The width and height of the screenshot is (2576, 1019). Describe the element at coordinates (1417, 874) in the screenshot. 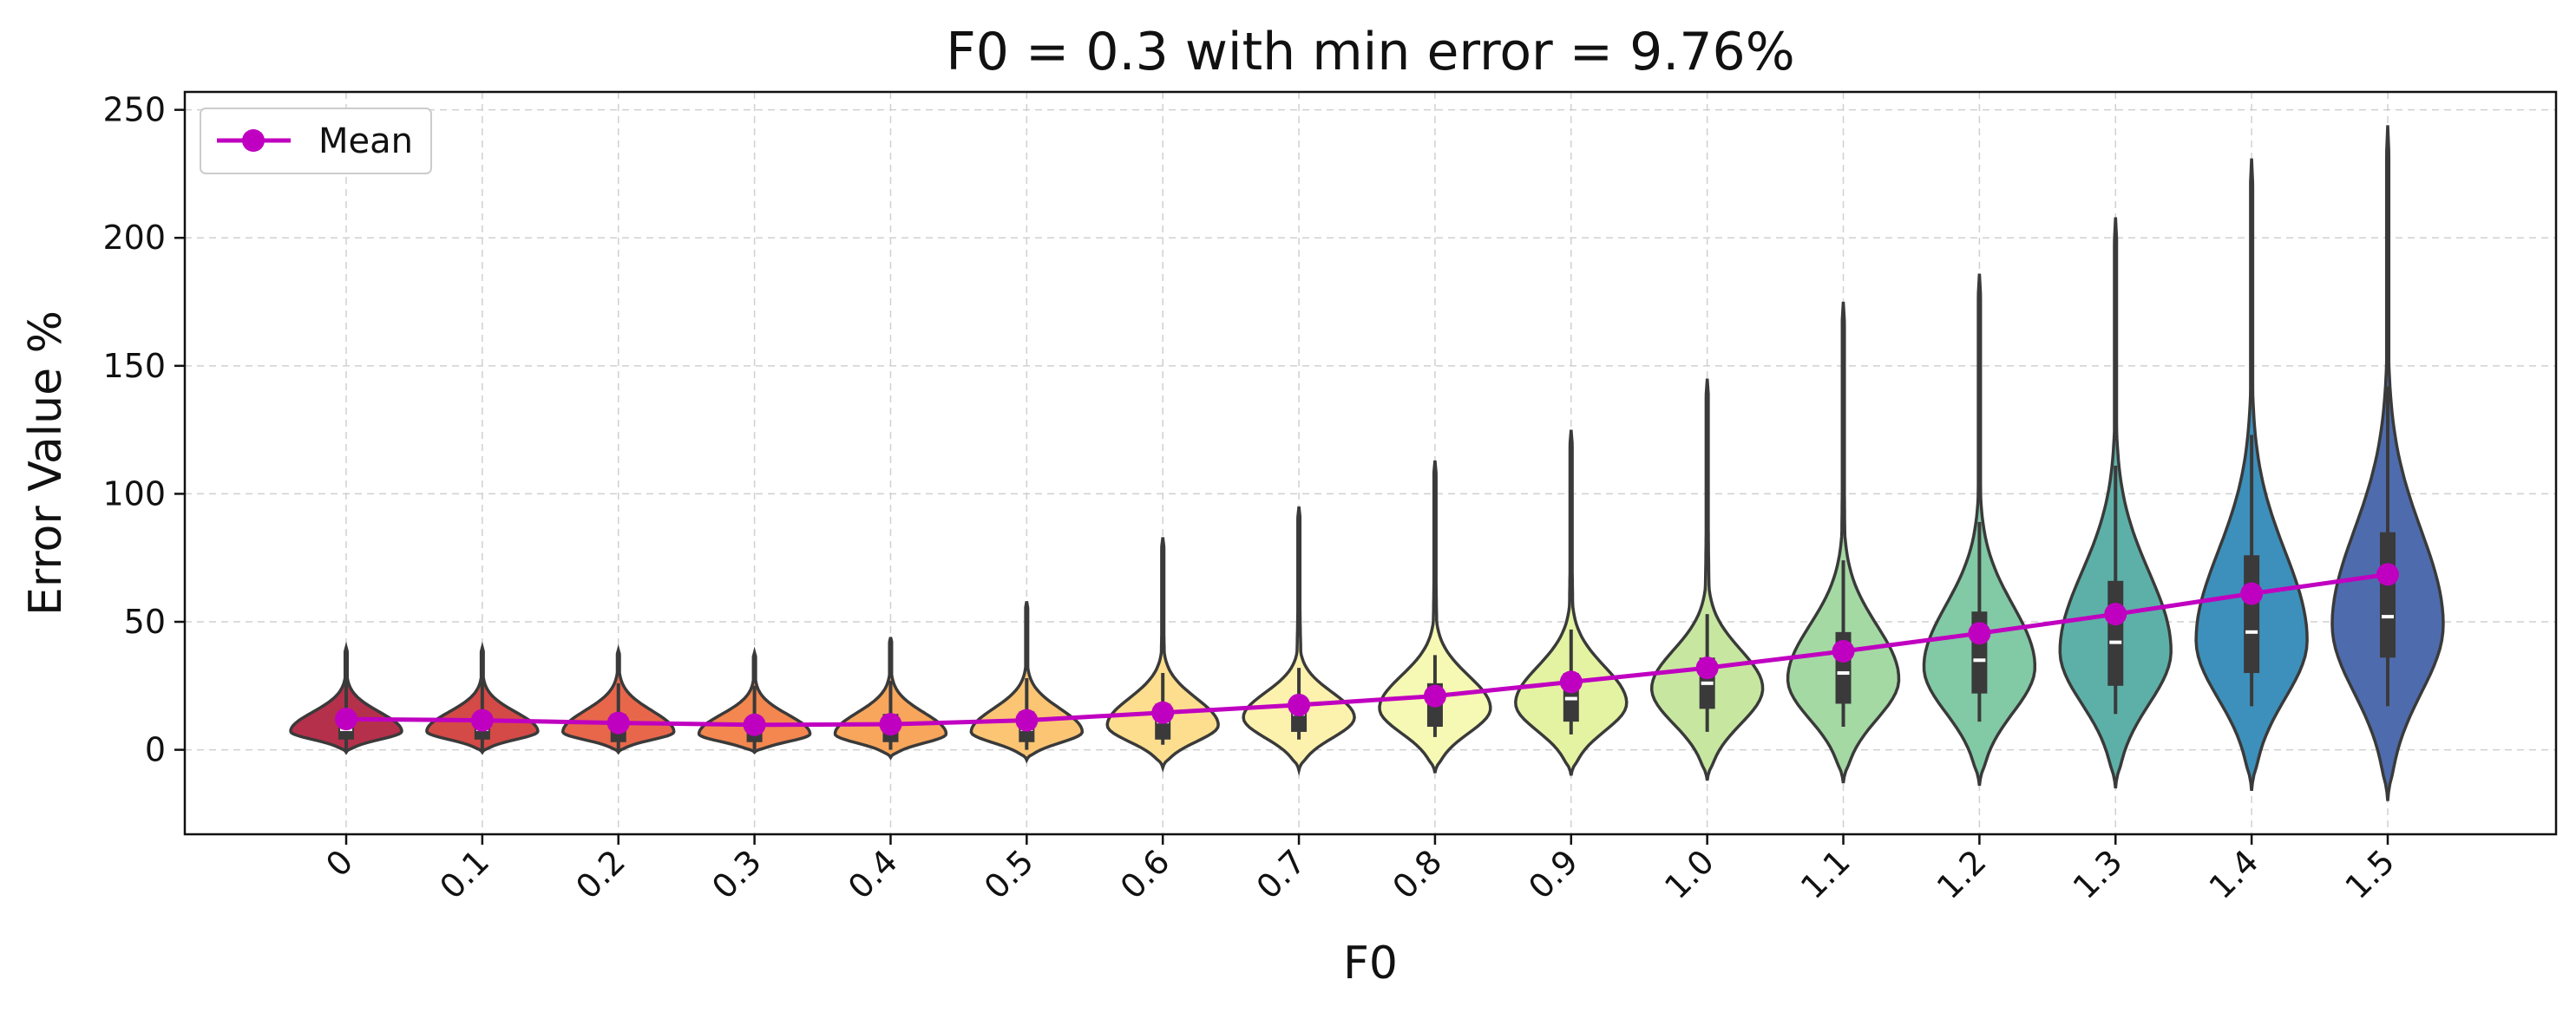

I see `x-tick-label: 0.8` at that location.